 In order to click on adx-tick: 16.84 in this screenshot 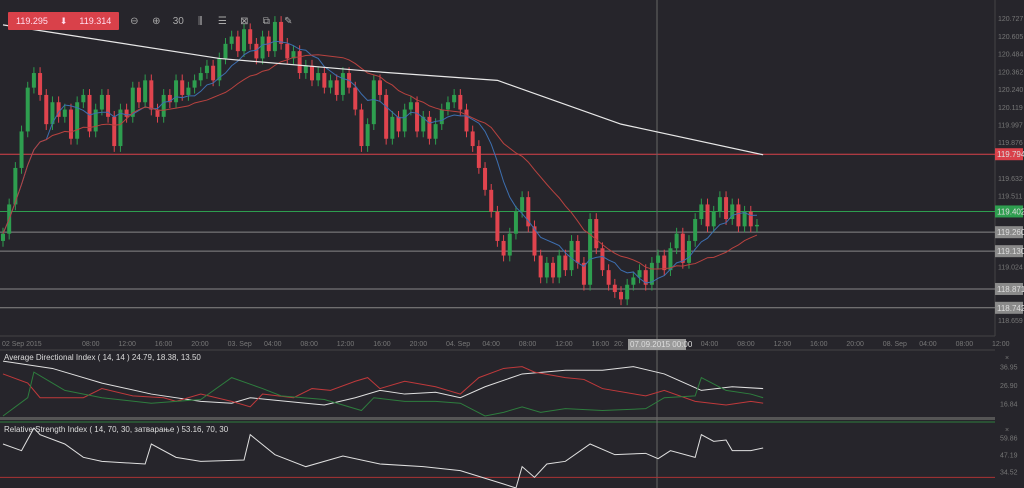, I will do `click(1009, 404)`.